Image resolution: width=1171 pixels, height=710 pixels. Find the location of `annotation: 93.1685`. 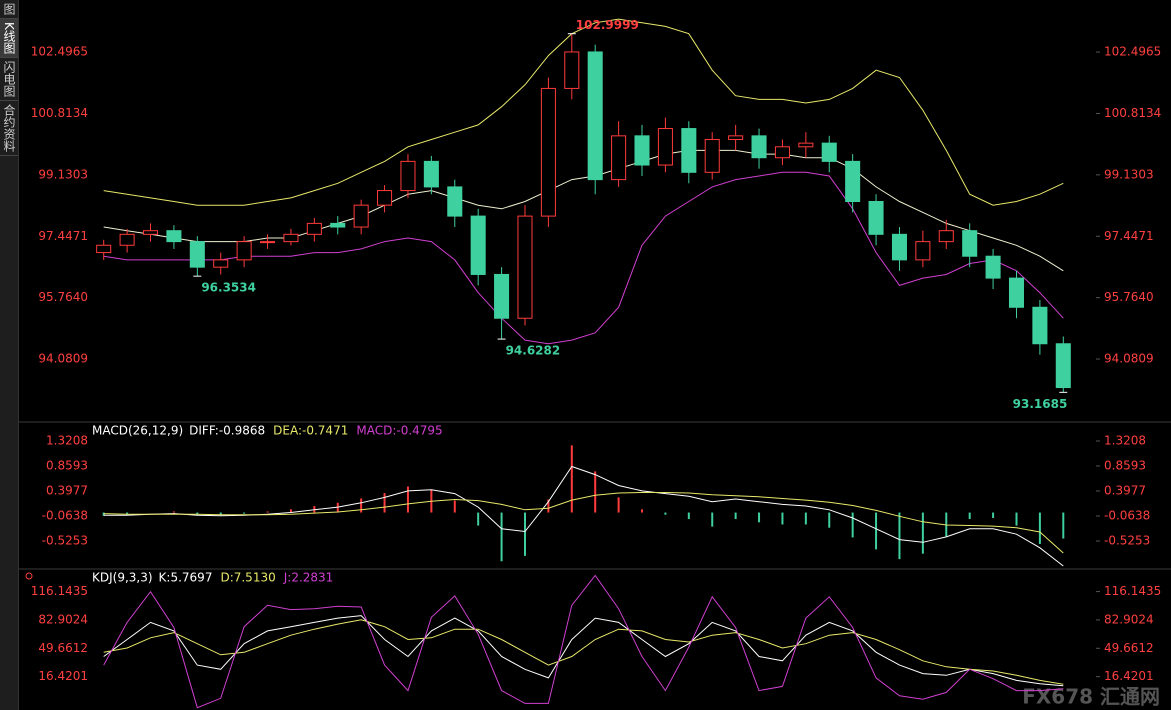

annotation: 93.1685 is located at coordinates (1040, 404).